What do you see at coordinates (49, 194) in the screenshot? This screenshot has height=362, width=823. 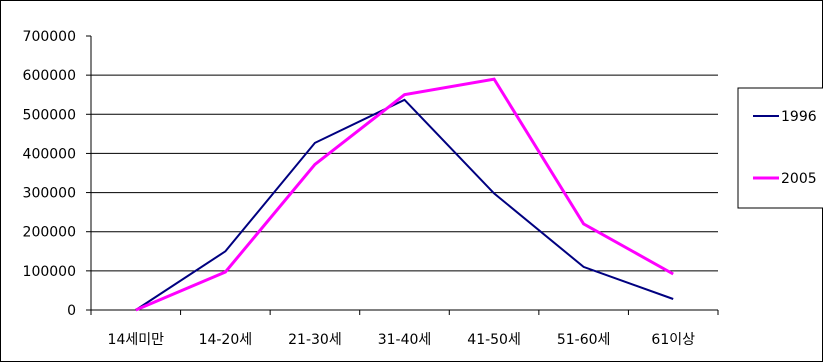 I see `y-tick-label: 300000` at bounding box center [49, 194].